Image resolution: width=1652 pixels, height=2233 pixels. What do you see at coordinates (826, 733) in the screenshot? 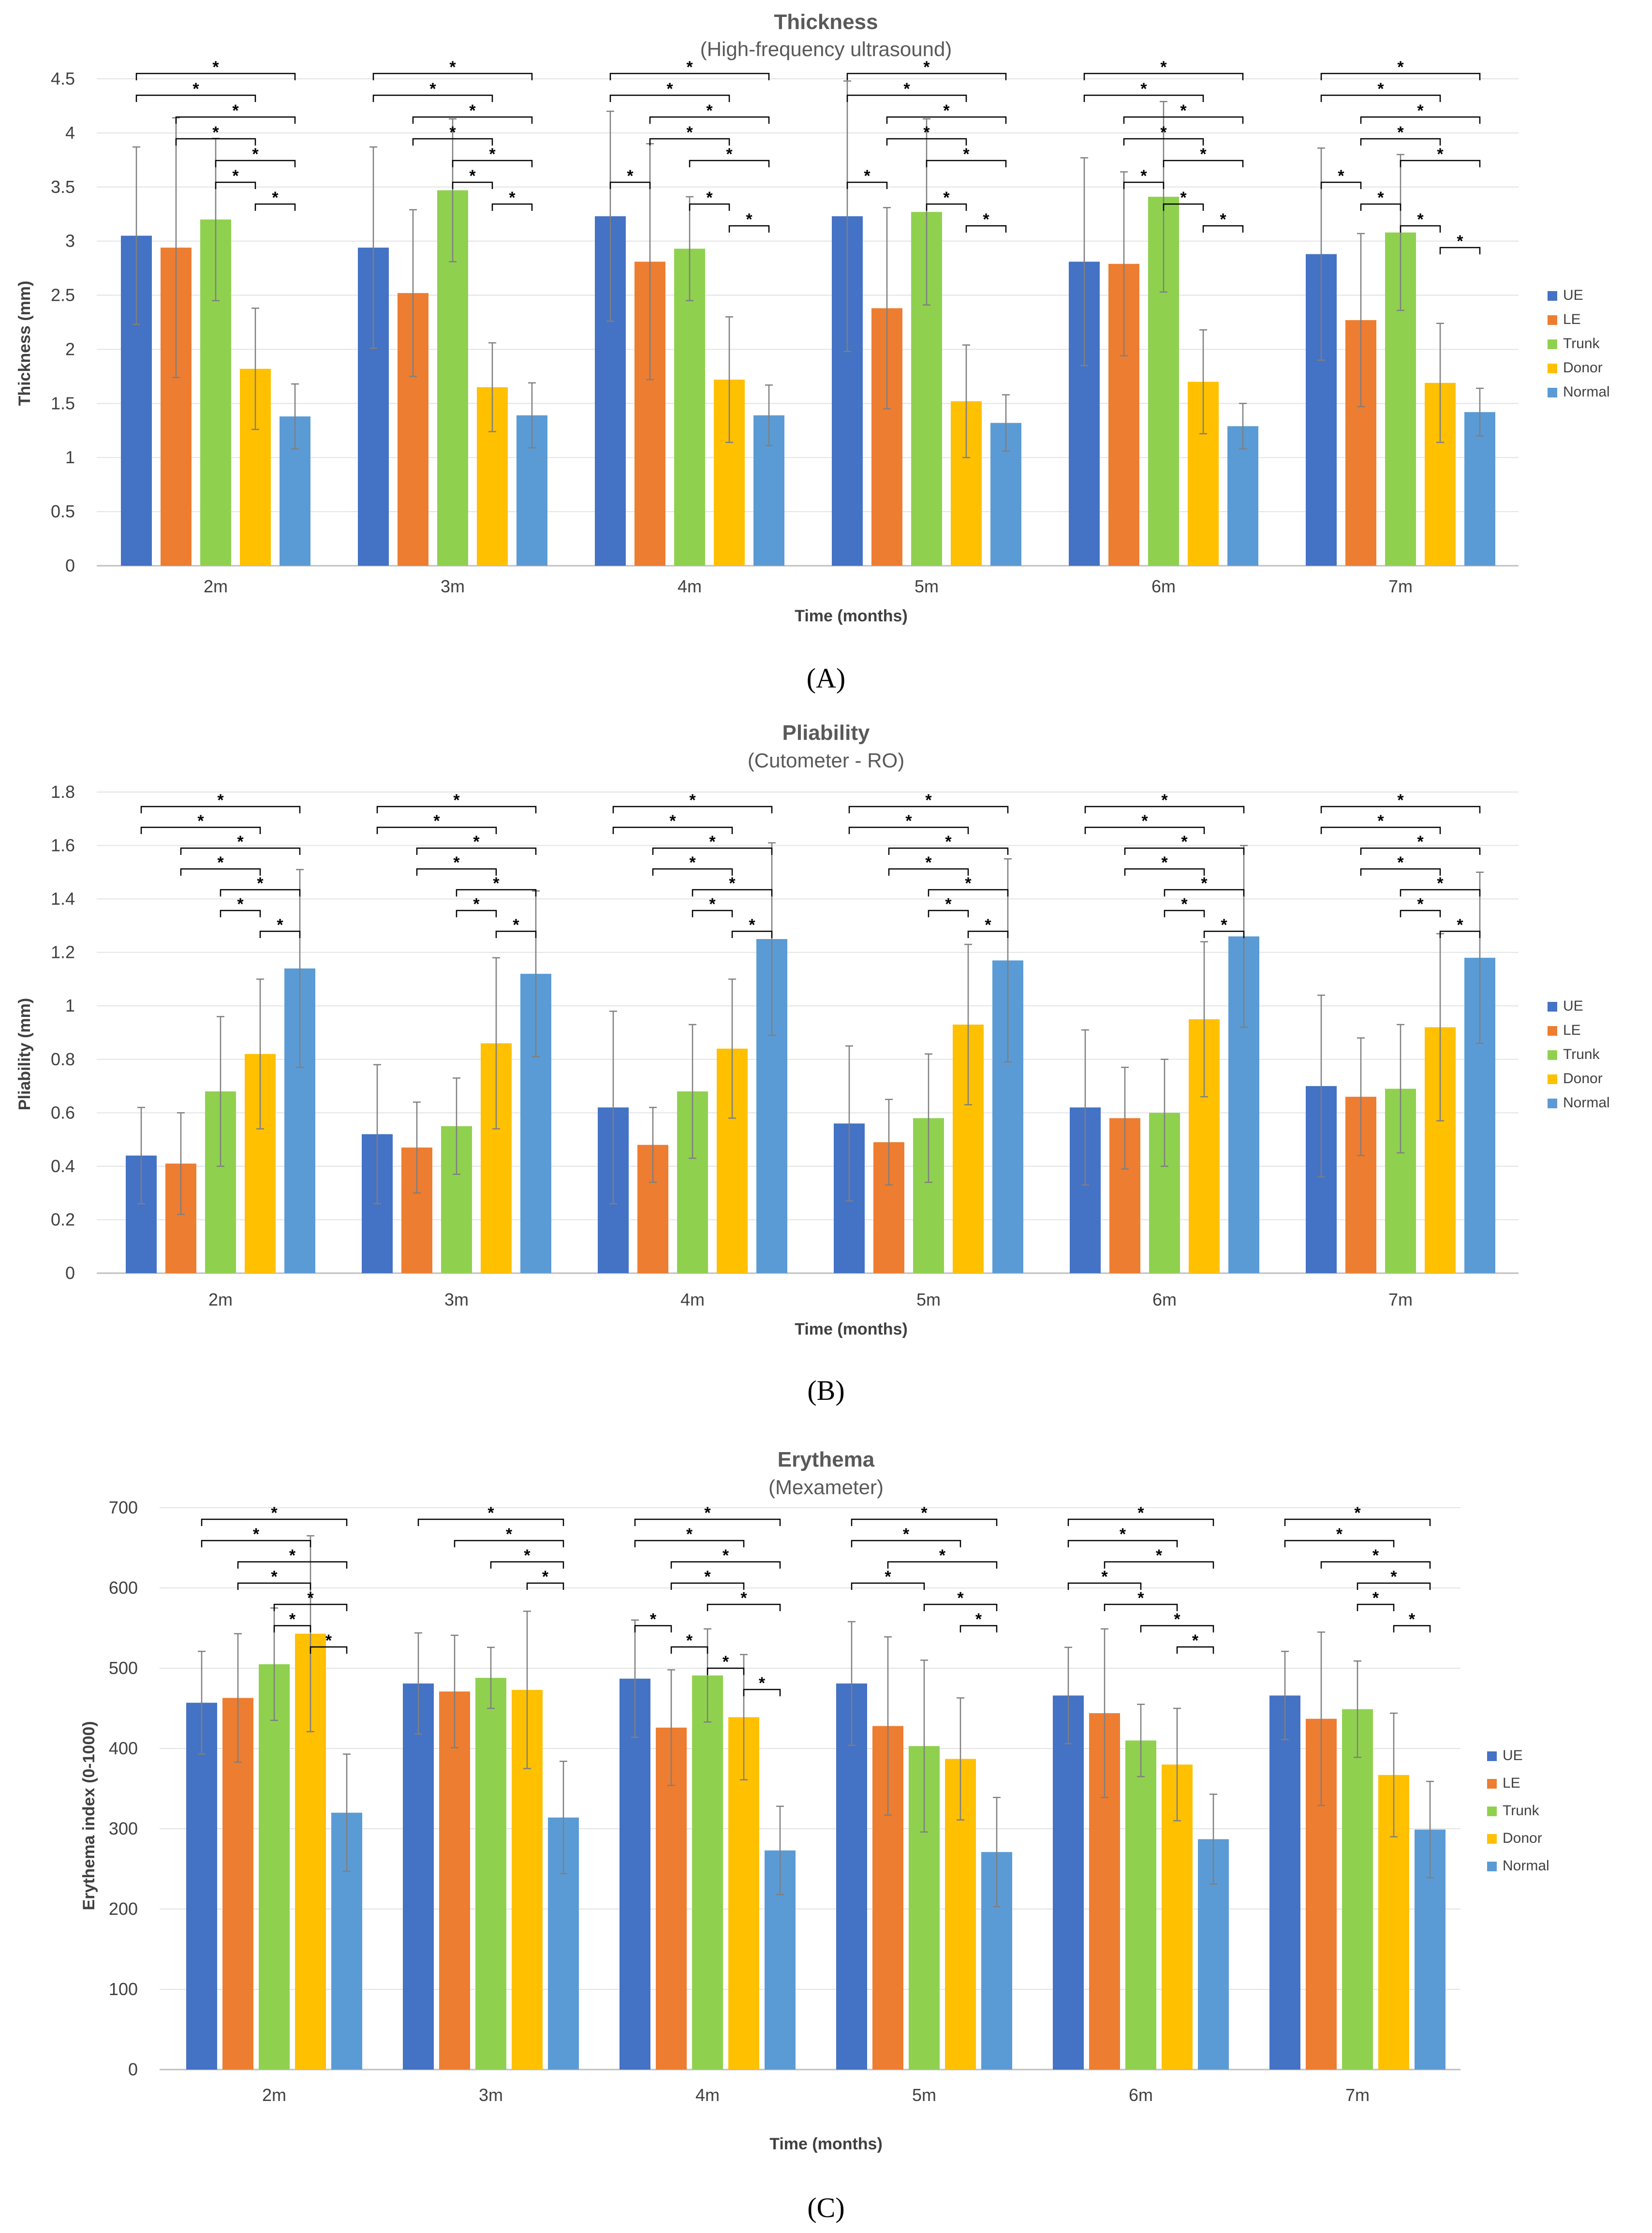
I see `chart-title: Pliability` at bounding box center [826, 733].